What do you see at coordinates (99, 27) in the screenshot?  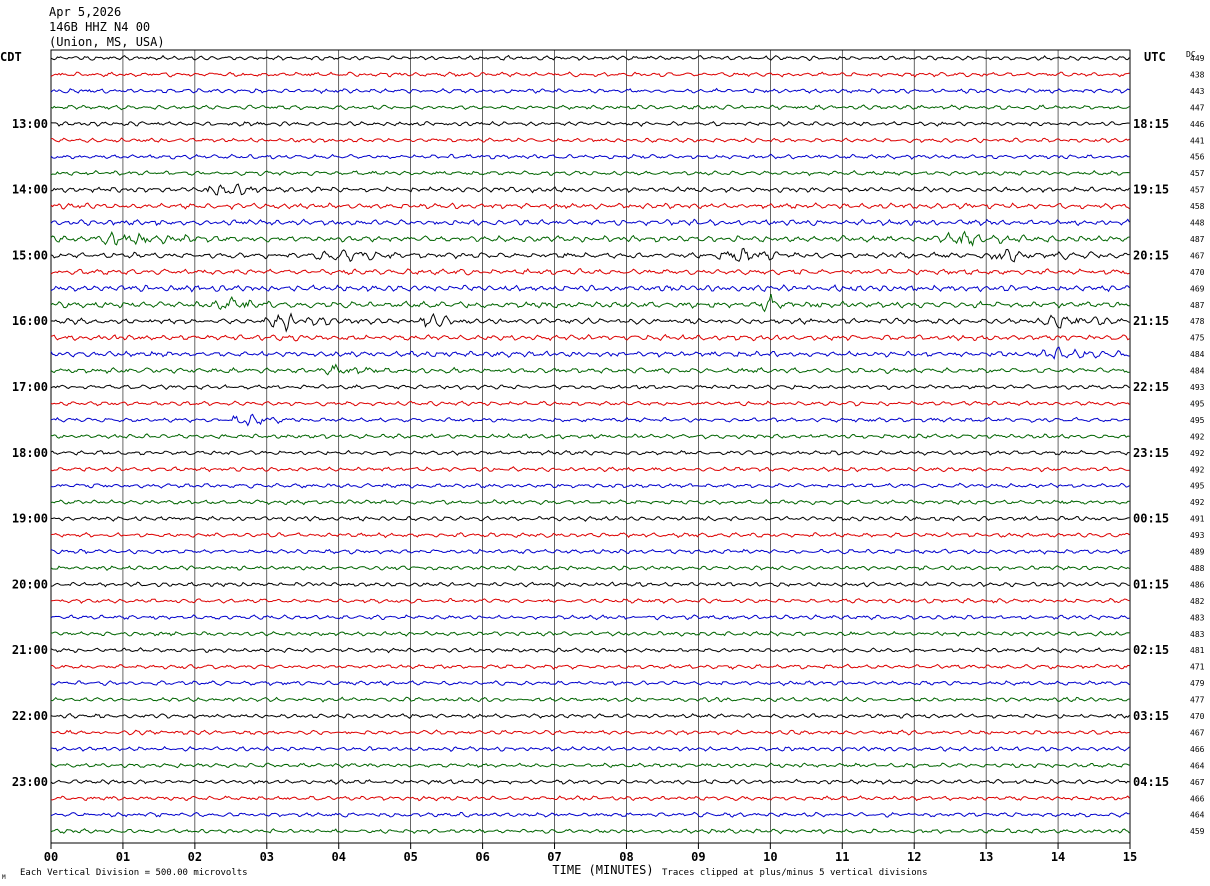 I see `header-station: 146B HHZ N4 00` at bounding box center [99, 27].